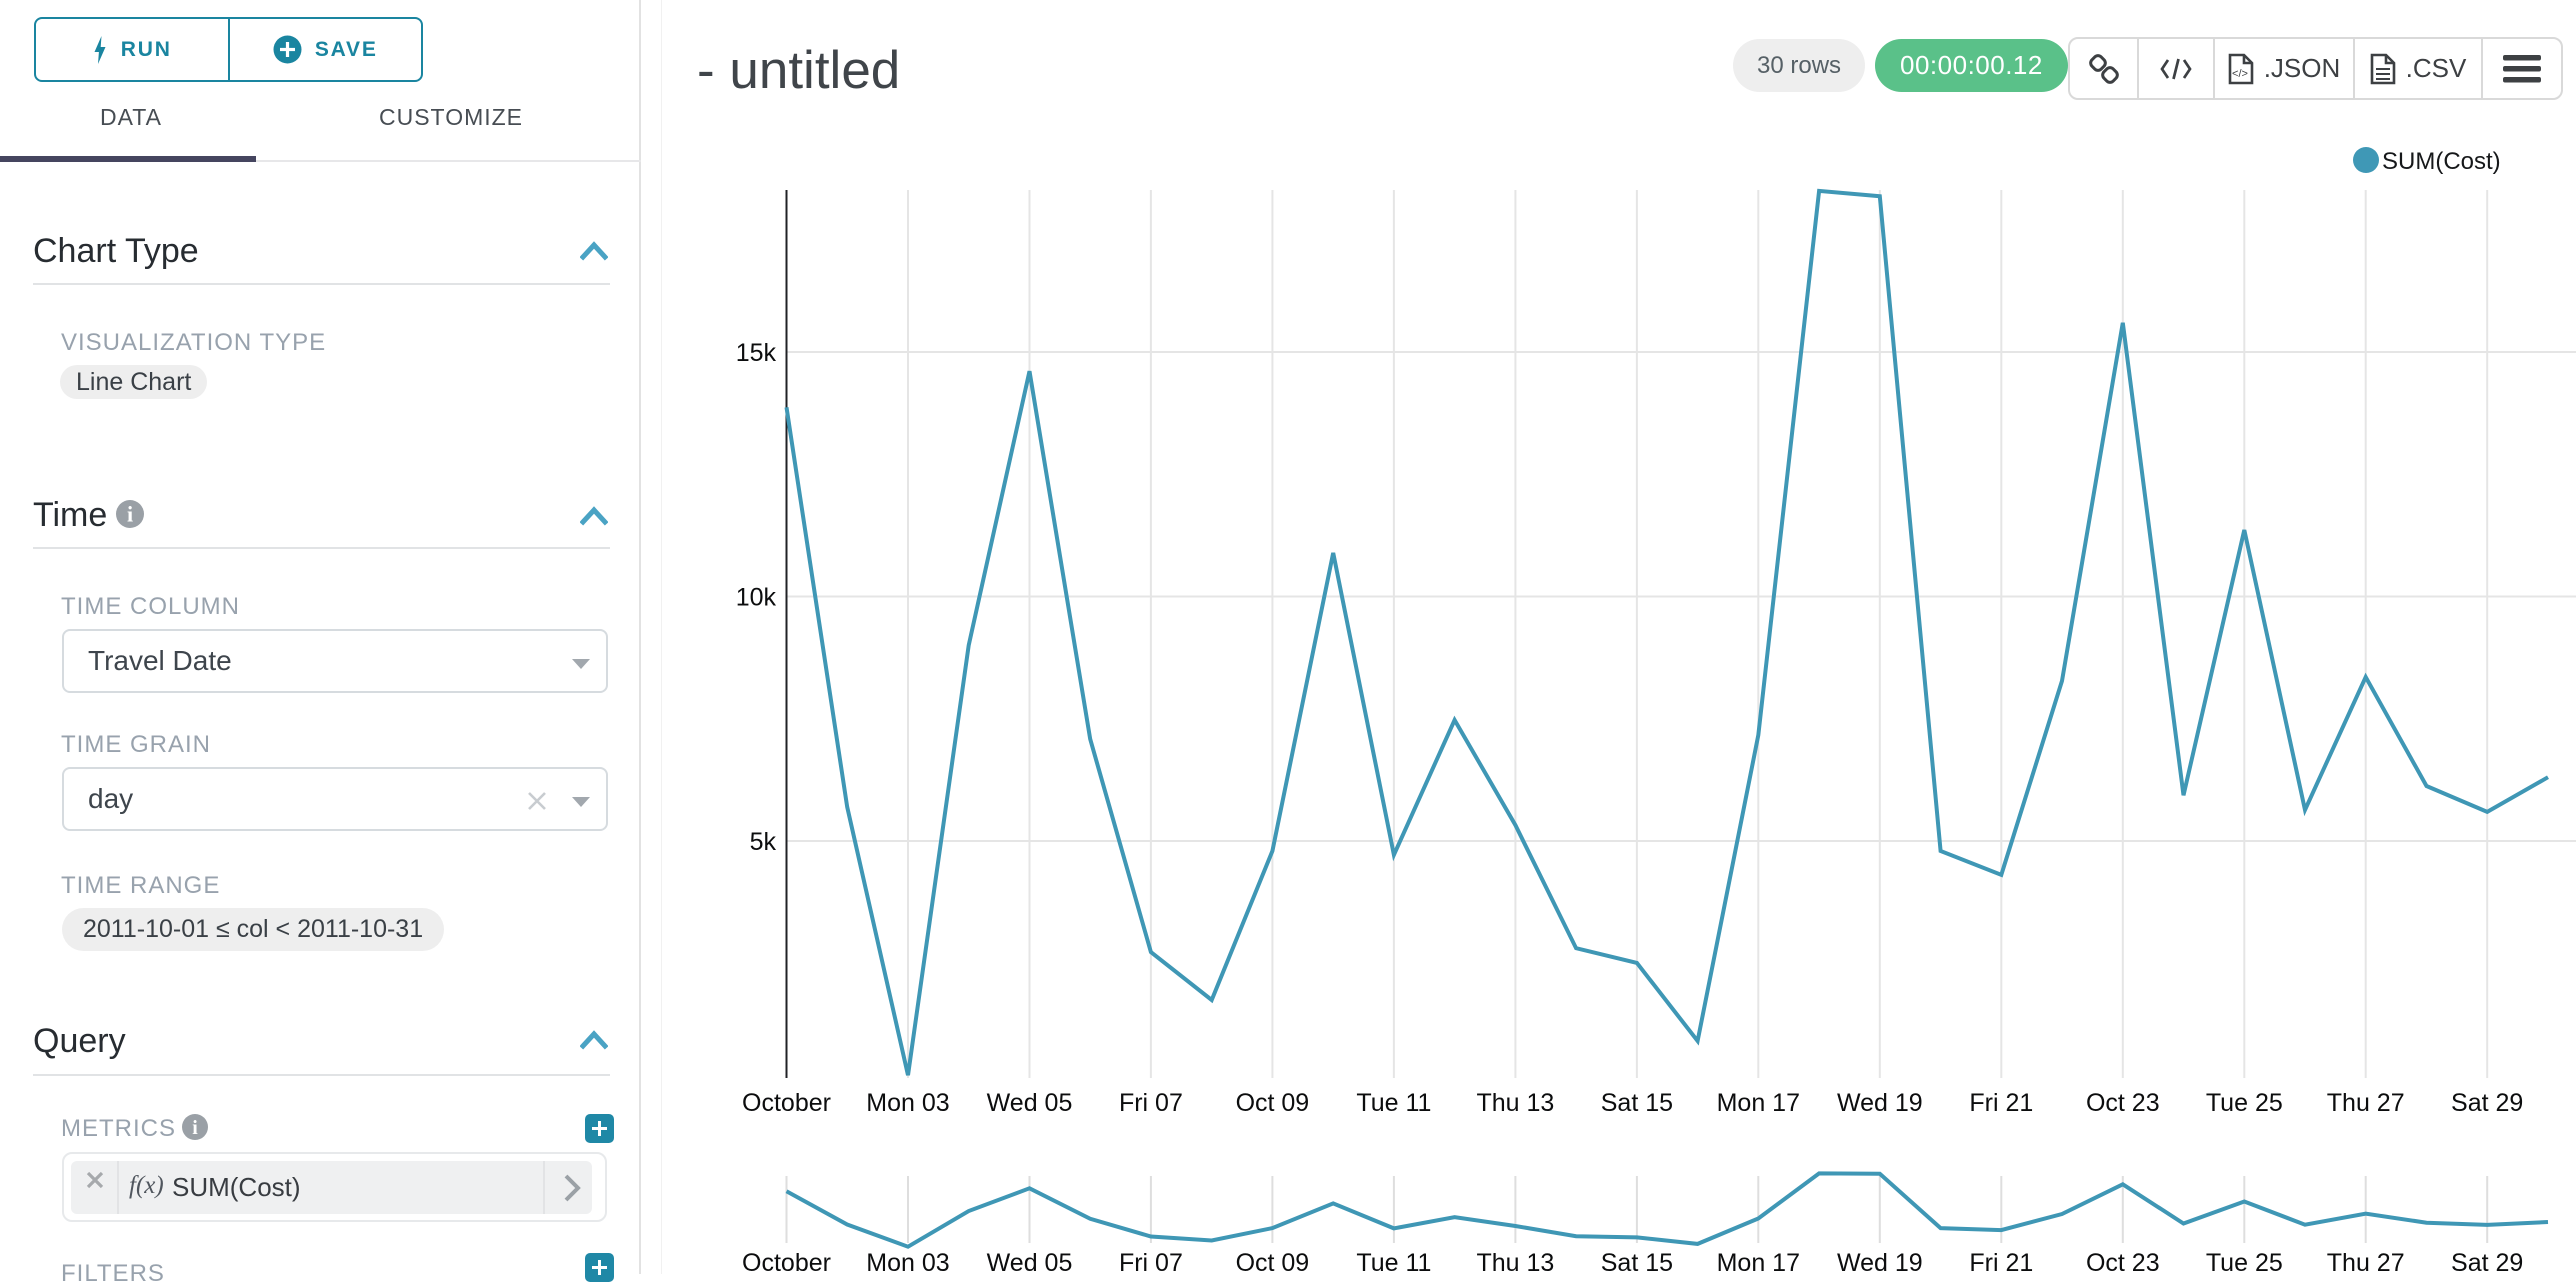  Describe the element at coordinates (763, 842) in the screenshot. I see `svg-text: 5k` at that location.